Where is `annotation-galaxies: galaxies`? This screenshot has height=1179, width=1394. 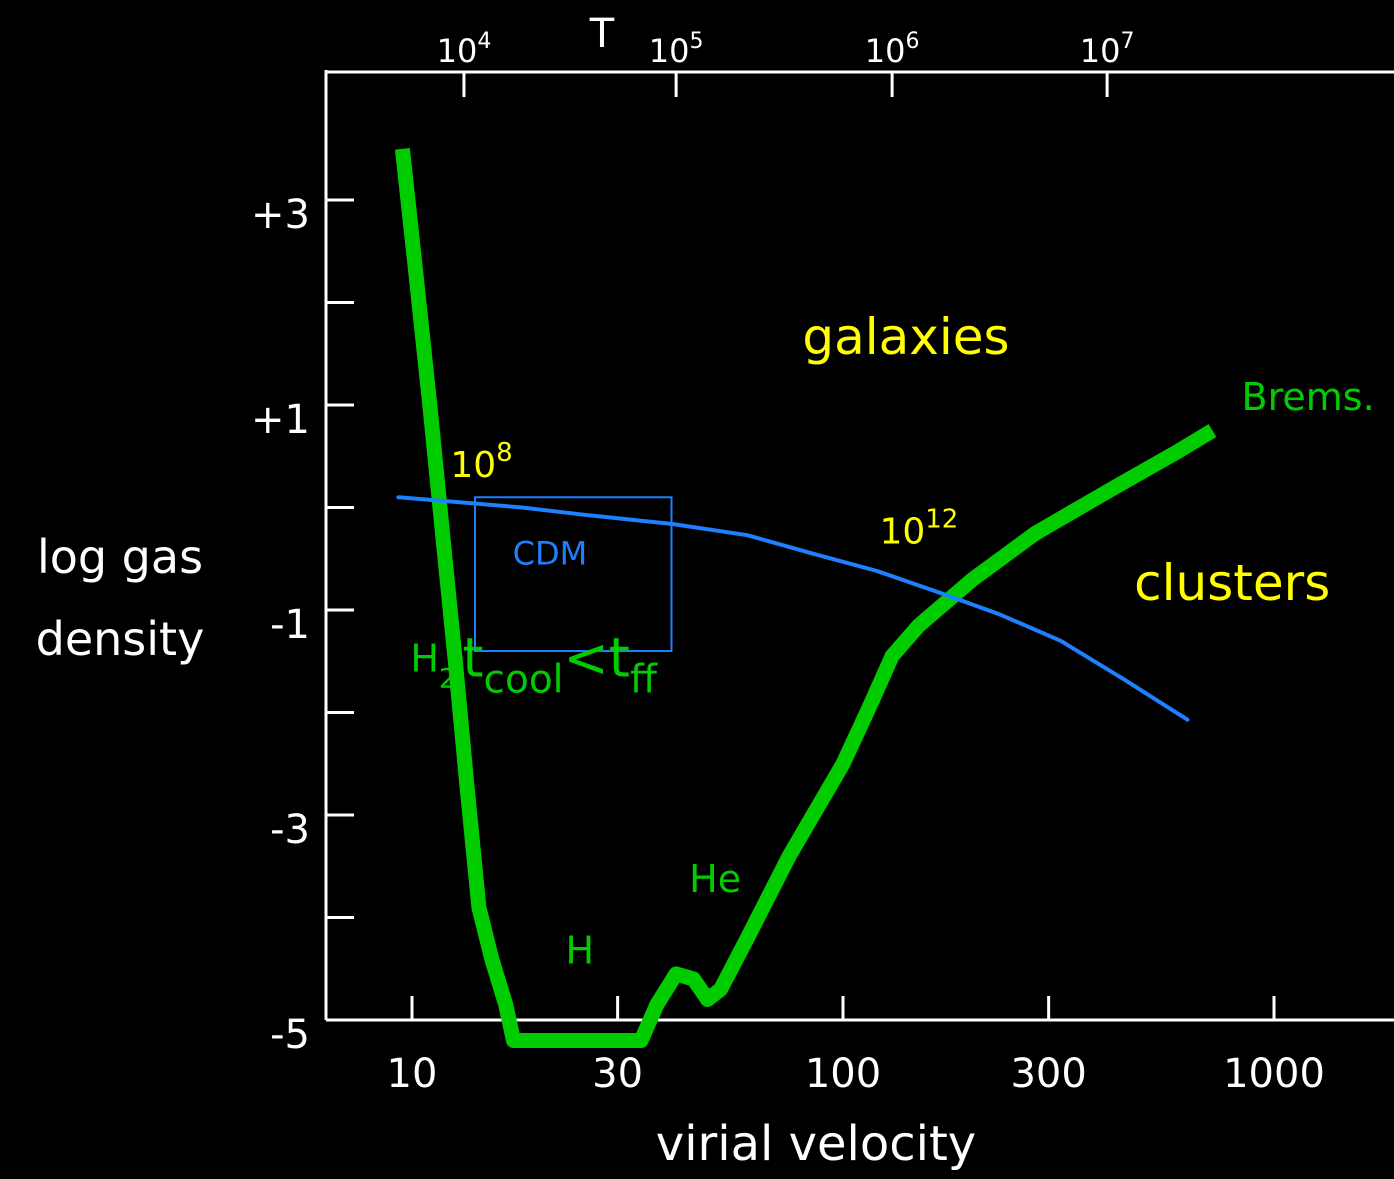
annotation-galaxies: galaxies is located at coordinates (905, 337).